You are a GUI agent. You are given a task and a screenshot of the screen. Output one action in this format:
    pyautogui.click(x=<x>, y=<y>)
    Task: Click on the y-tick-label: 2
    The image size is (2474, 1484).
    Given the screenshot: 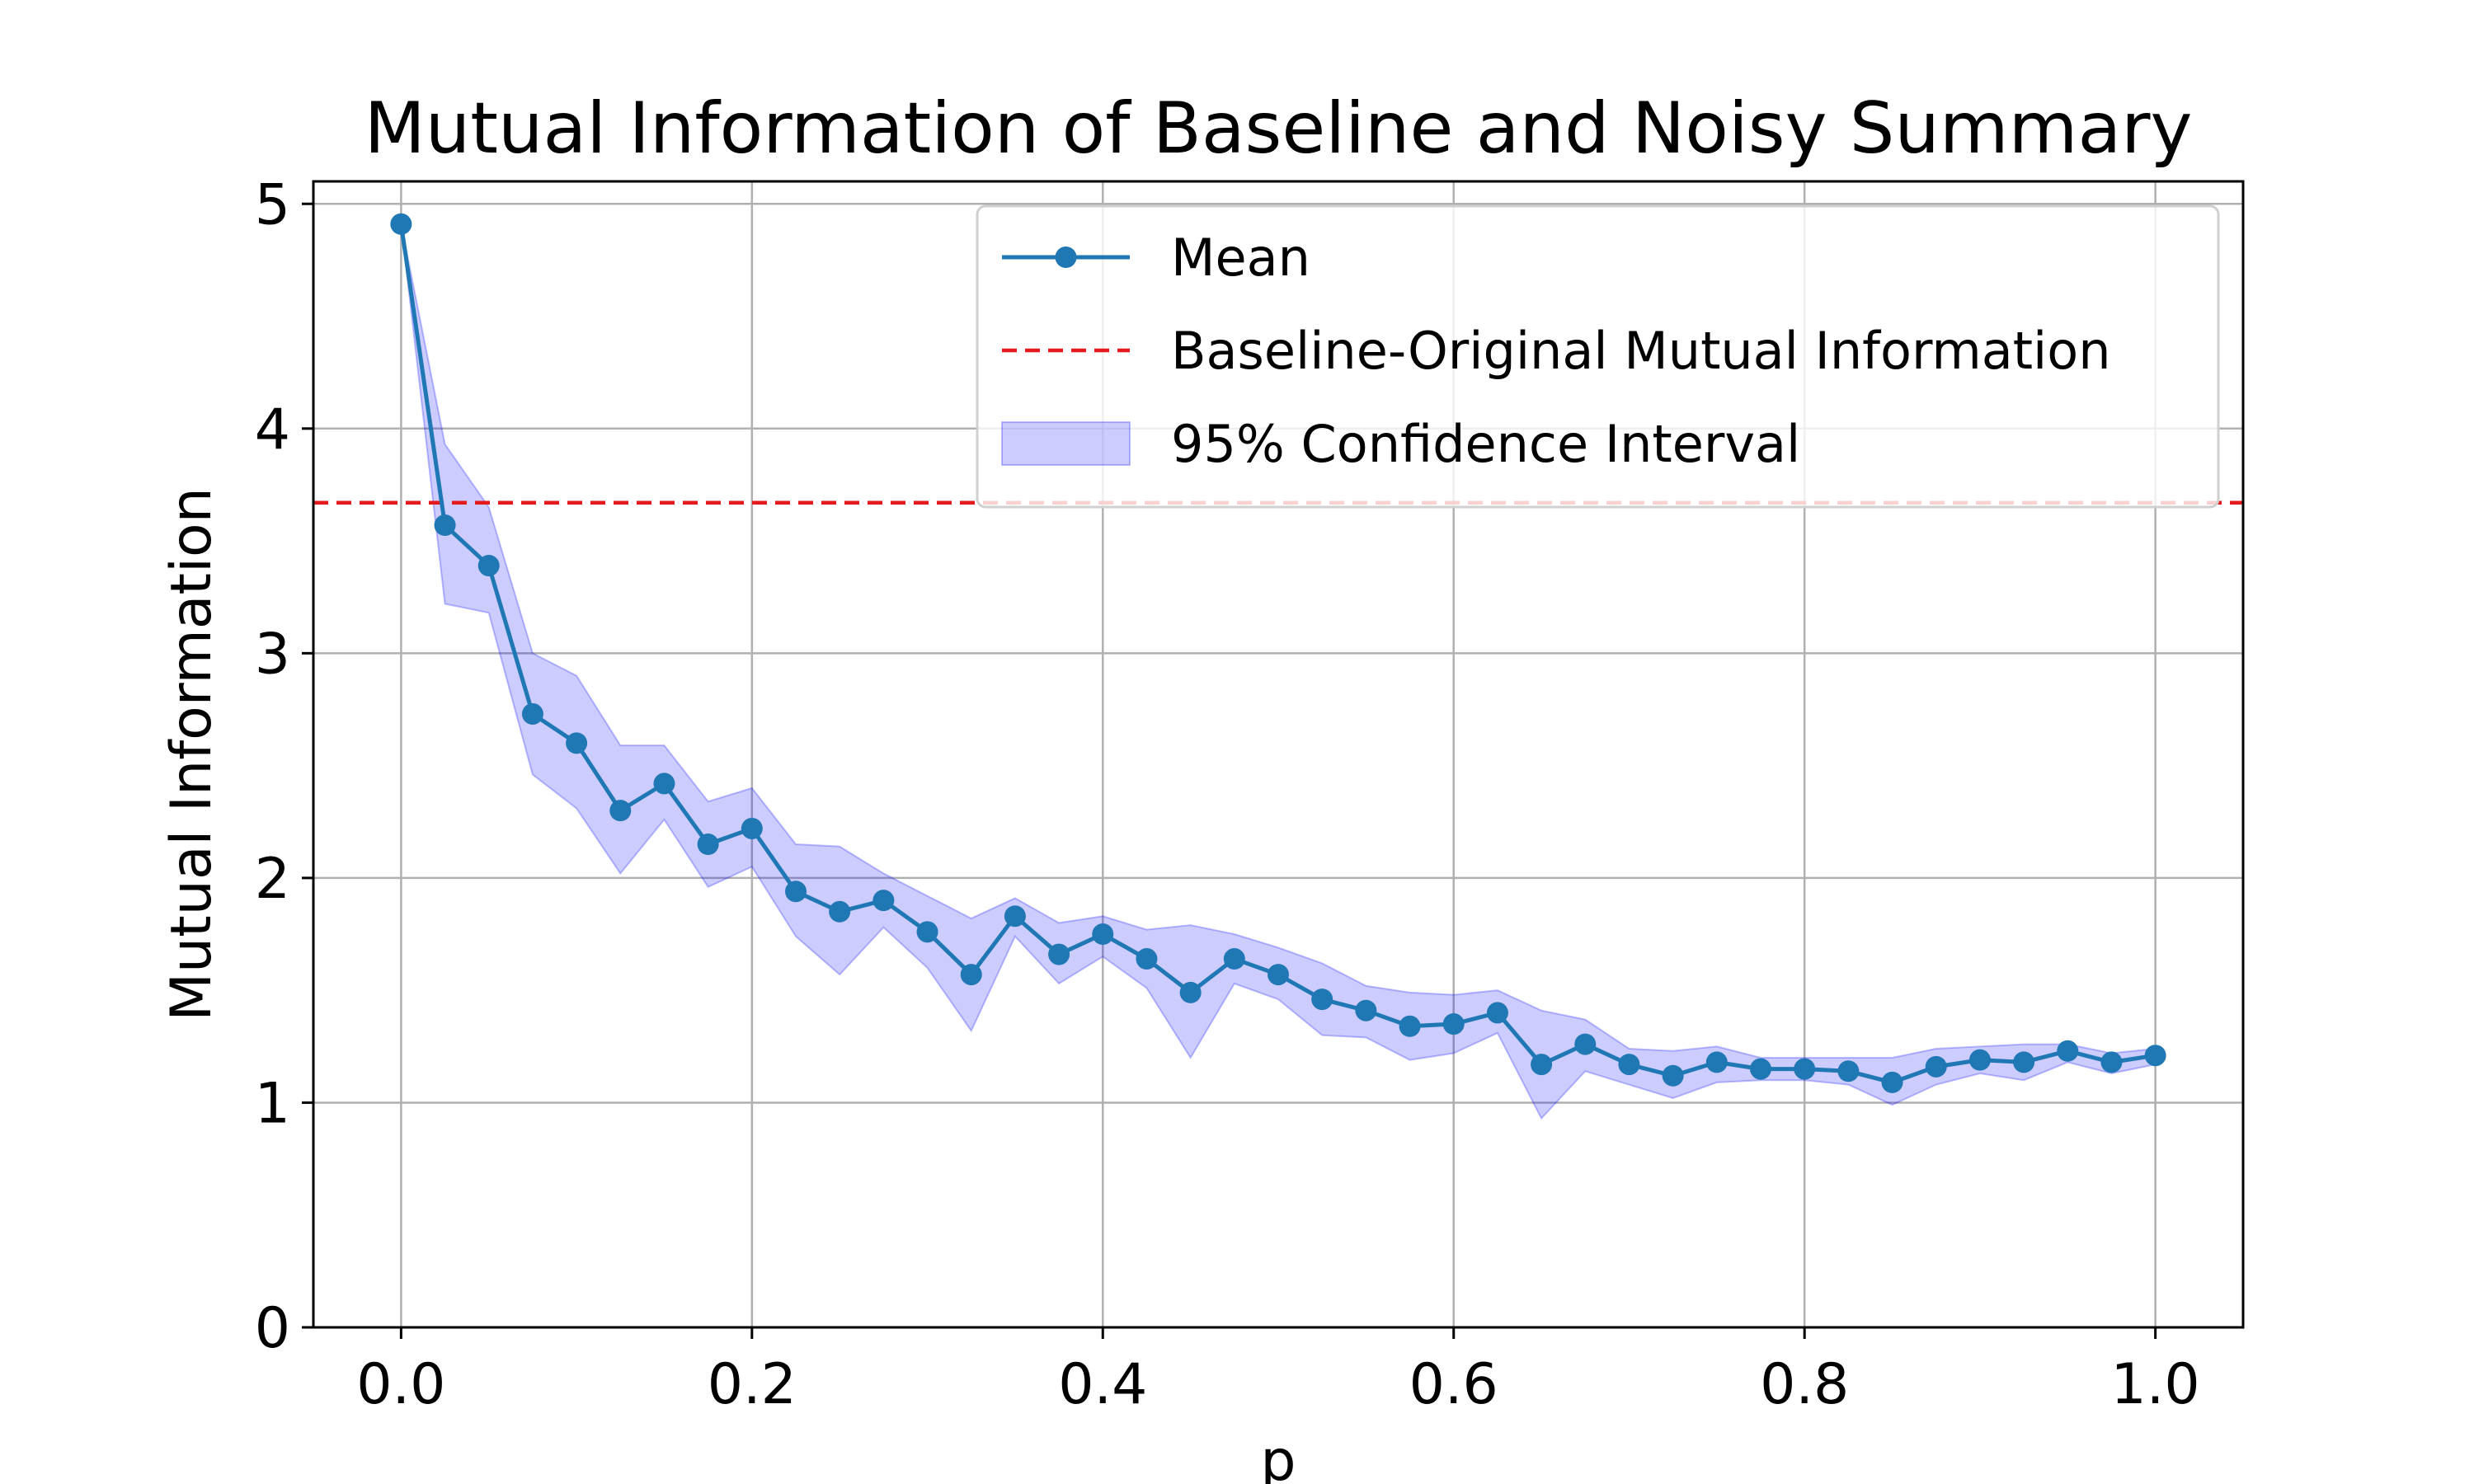 What is the action you would take?
    pyautogui.click(x=272, y=879)
    